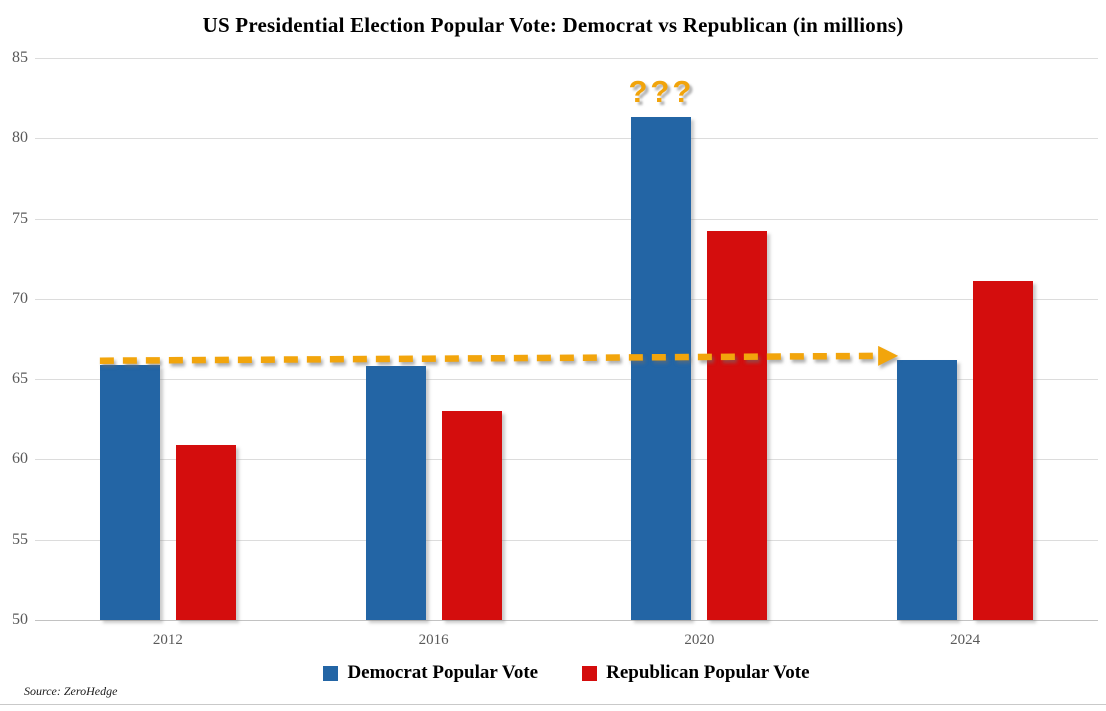  I want to click on republican-legend-swatch-icon, so click(590, 673).